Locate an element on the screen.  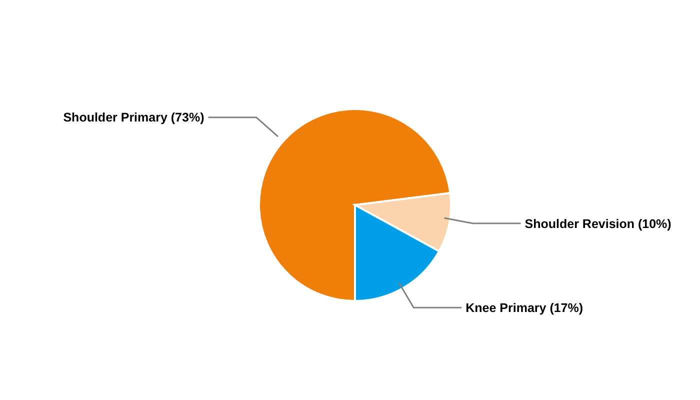
slice-label: Knee Primary (17%) is located at coordinates (525, 307).